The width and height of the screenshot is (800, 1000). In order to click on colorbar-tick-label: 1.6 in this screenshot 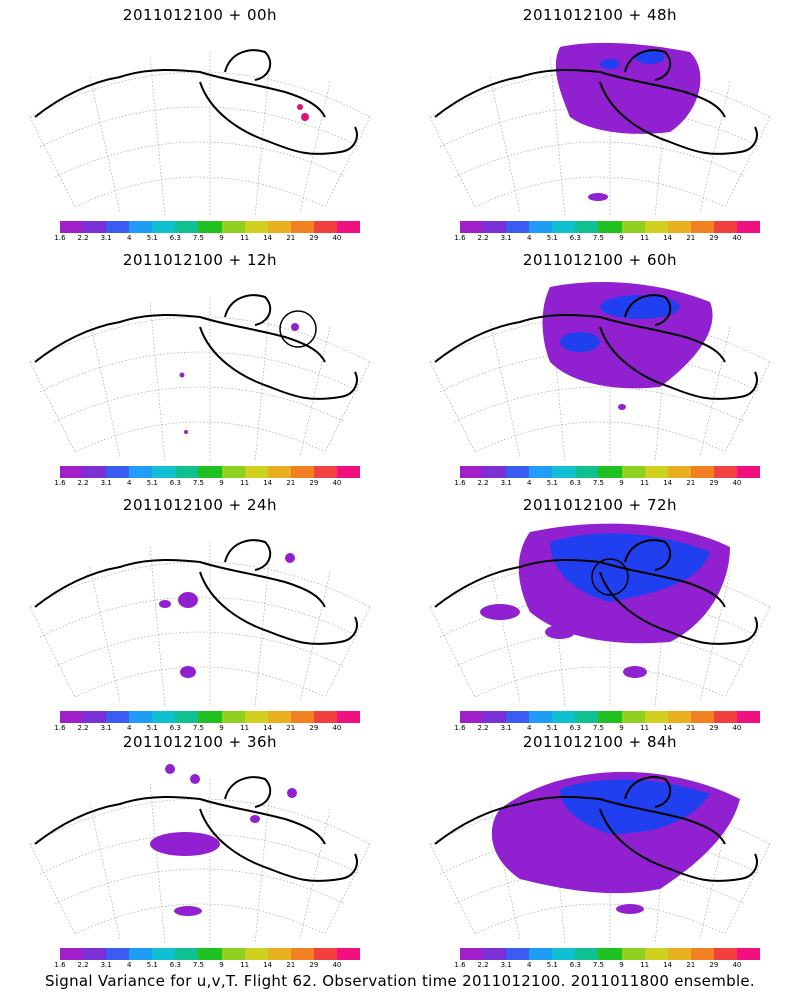, I will do `click(60, 728)`.